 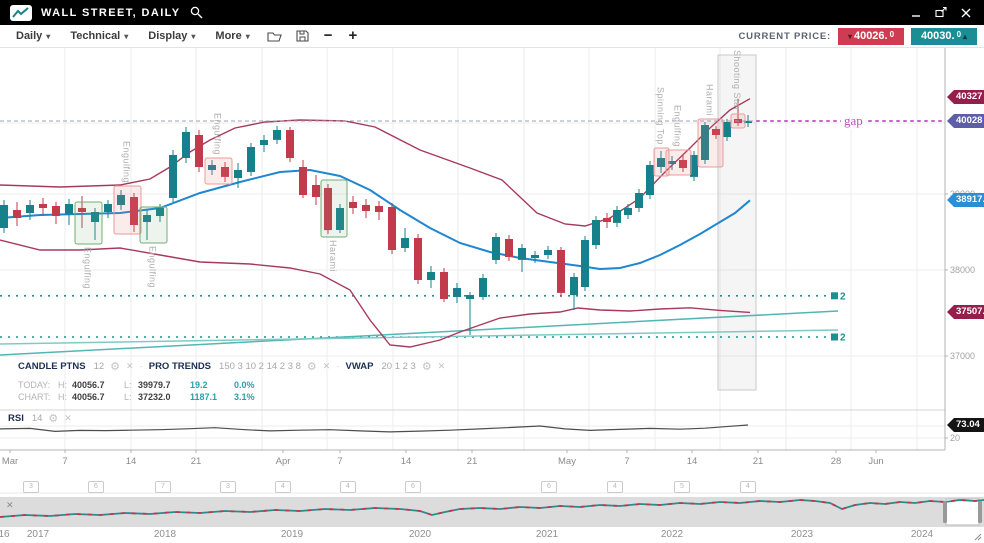 I want to click on year-label: 2023, so click(x=802, y=534).